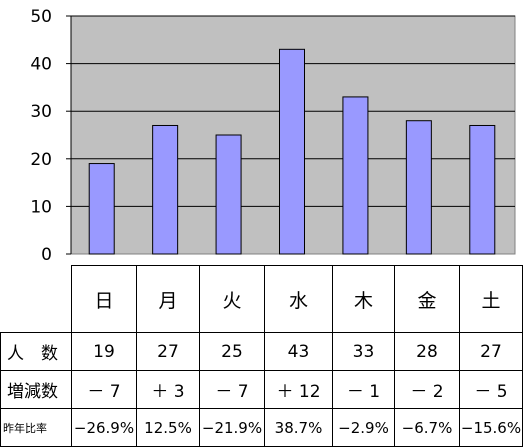 The width and height of the screenshot is (523, 447). I want to click on day-header: 月, so click(168, 299).